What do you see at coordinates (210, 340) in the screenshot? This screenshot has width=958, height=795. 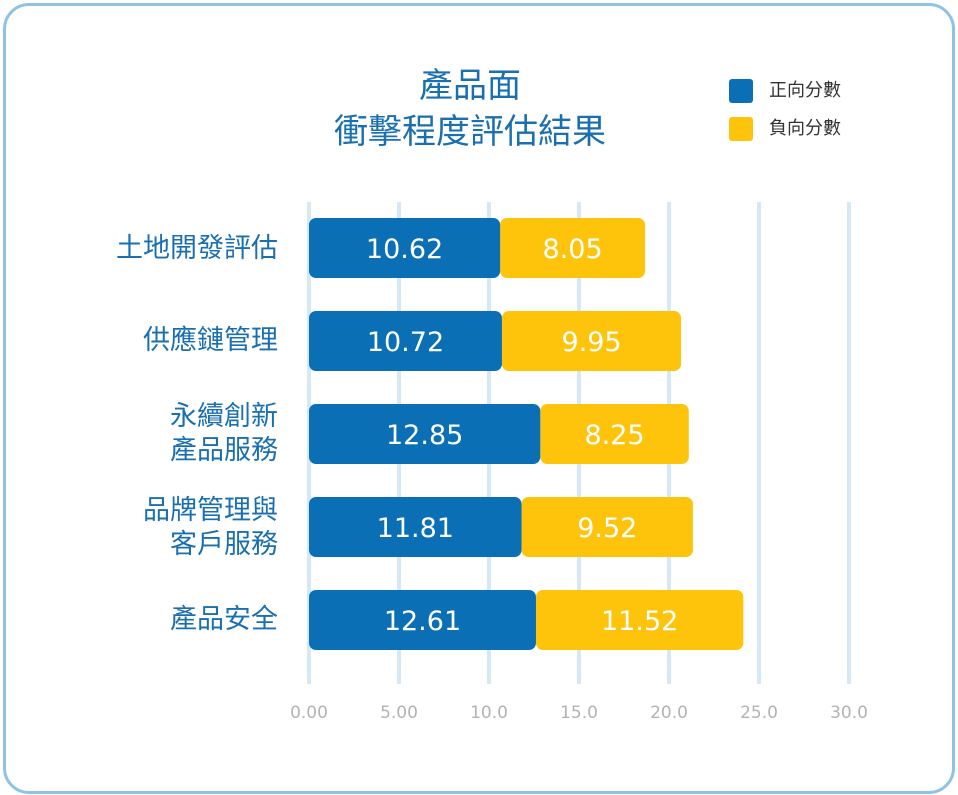 I see `category-label: 供應鏈管理` at bounding box center [210, 340].